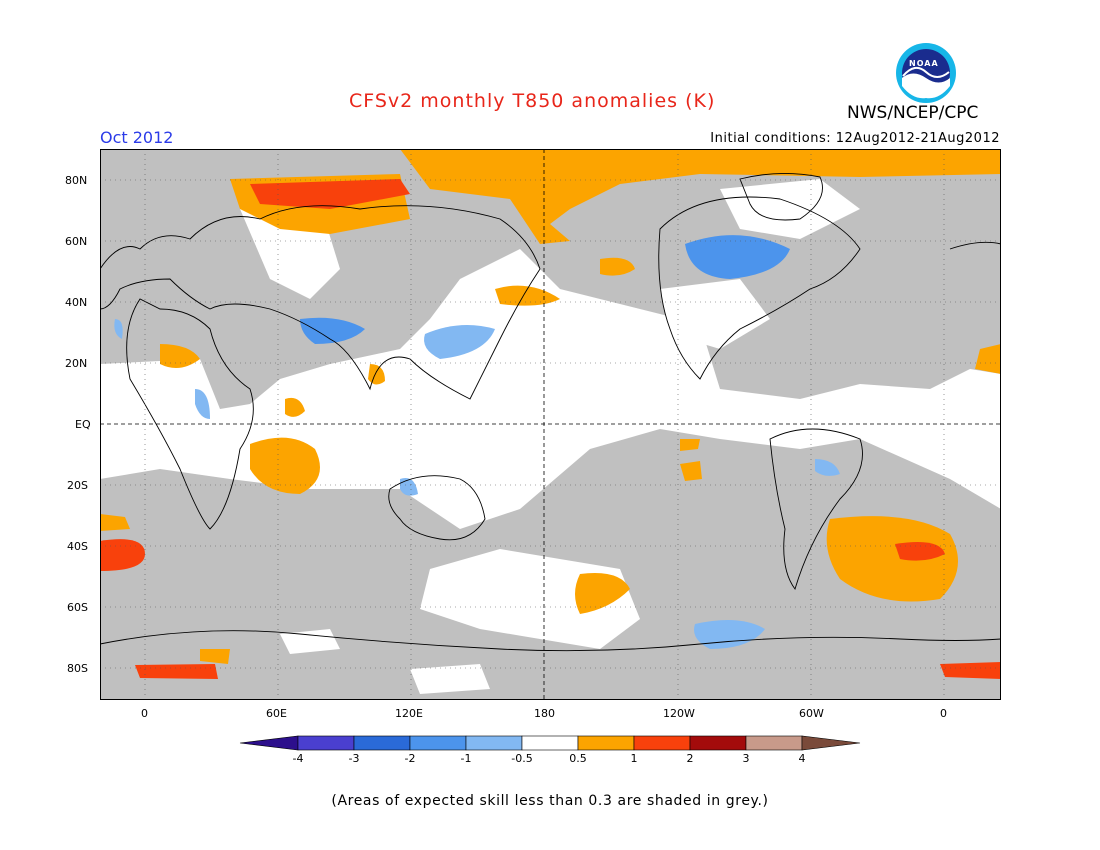 The height and width of the screenshot is (850, 1100). I want to click on noaa-logo-icon, so click(926, 73).